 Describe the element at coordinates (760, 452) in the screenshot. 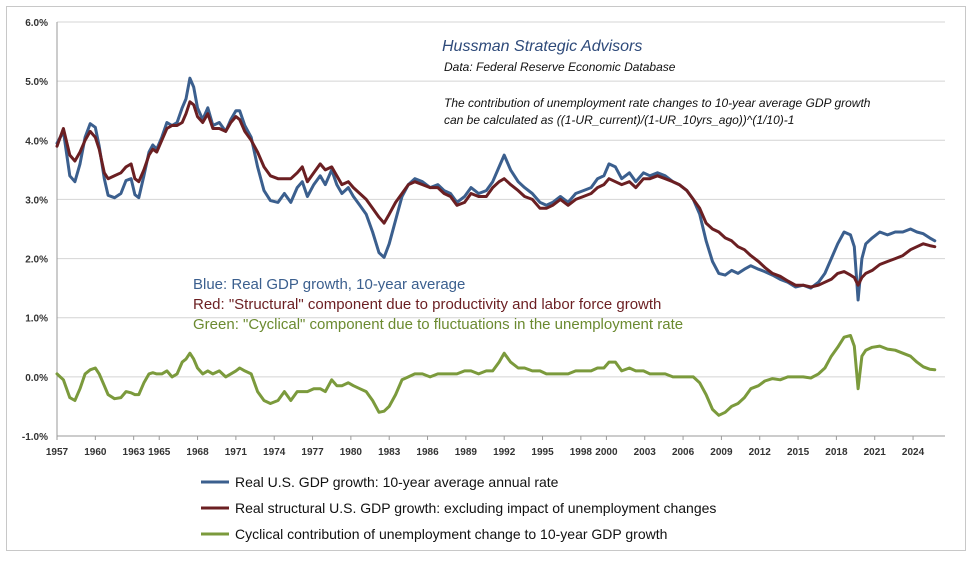

I see `x-tick-label: 2012` at that location.